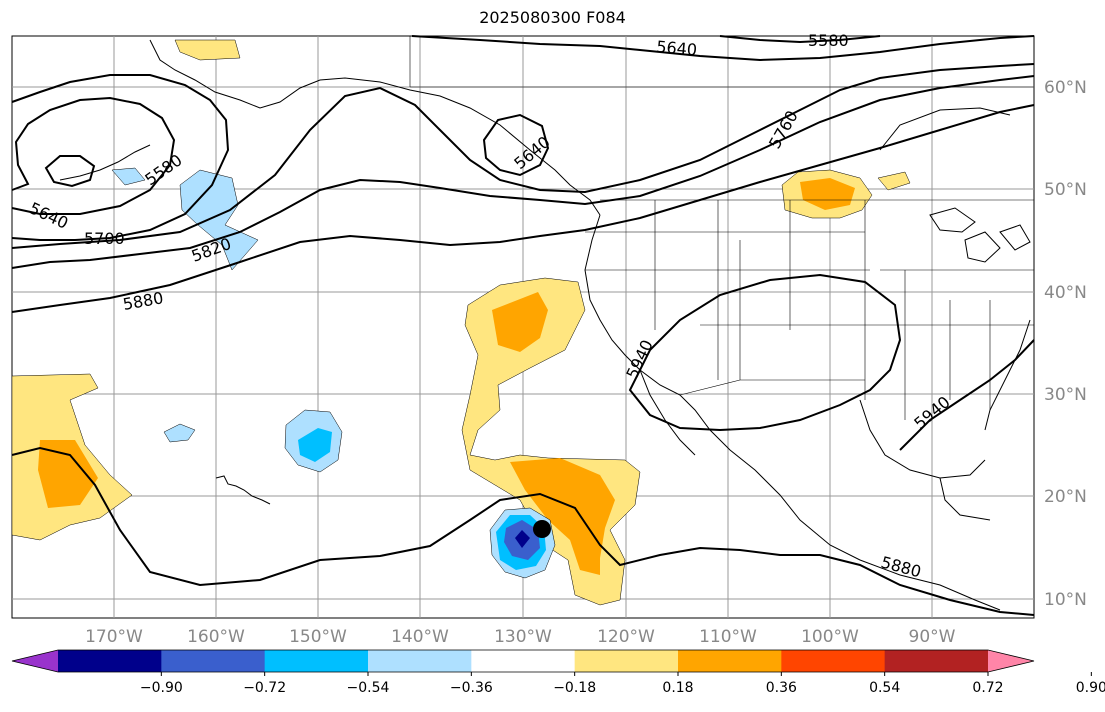 This screenshot has height=712, width=1105. Describe the element at coordinates (894, 181) in the screenshot. I see `anomaly-positive-great-lakes` at that location.